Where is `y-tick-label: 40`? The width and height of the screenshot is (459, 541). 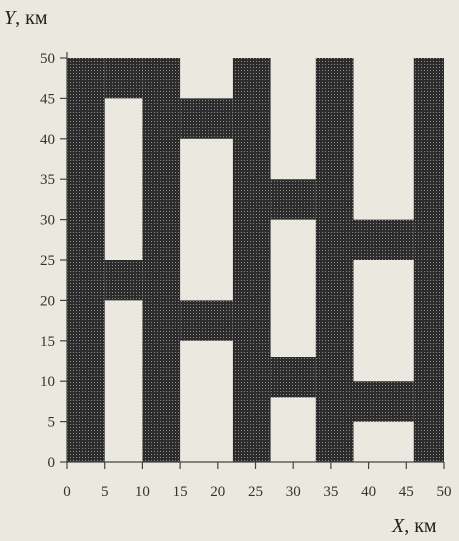
y-tick-label: 40 is located at coordinates (47, 140).